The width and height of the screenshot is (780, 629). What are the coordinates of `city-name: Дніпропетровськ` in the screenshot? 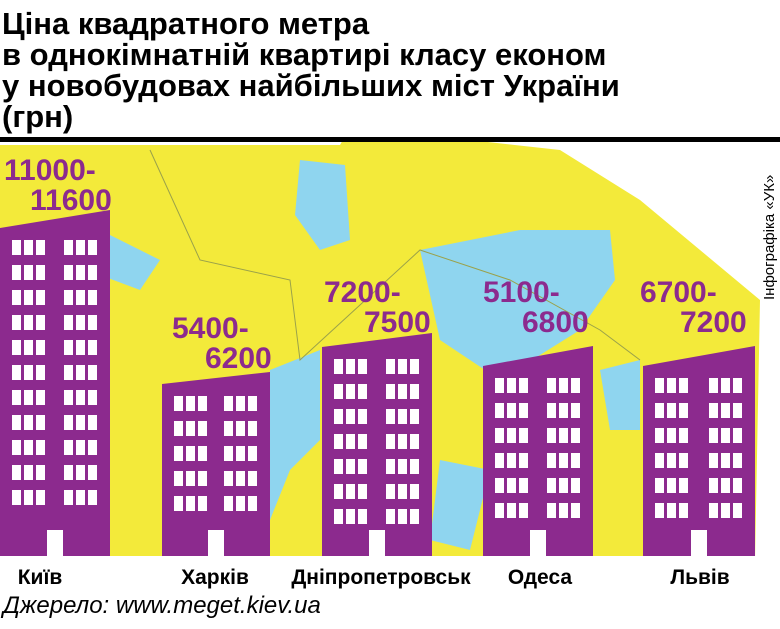 It's located at (381, 577).